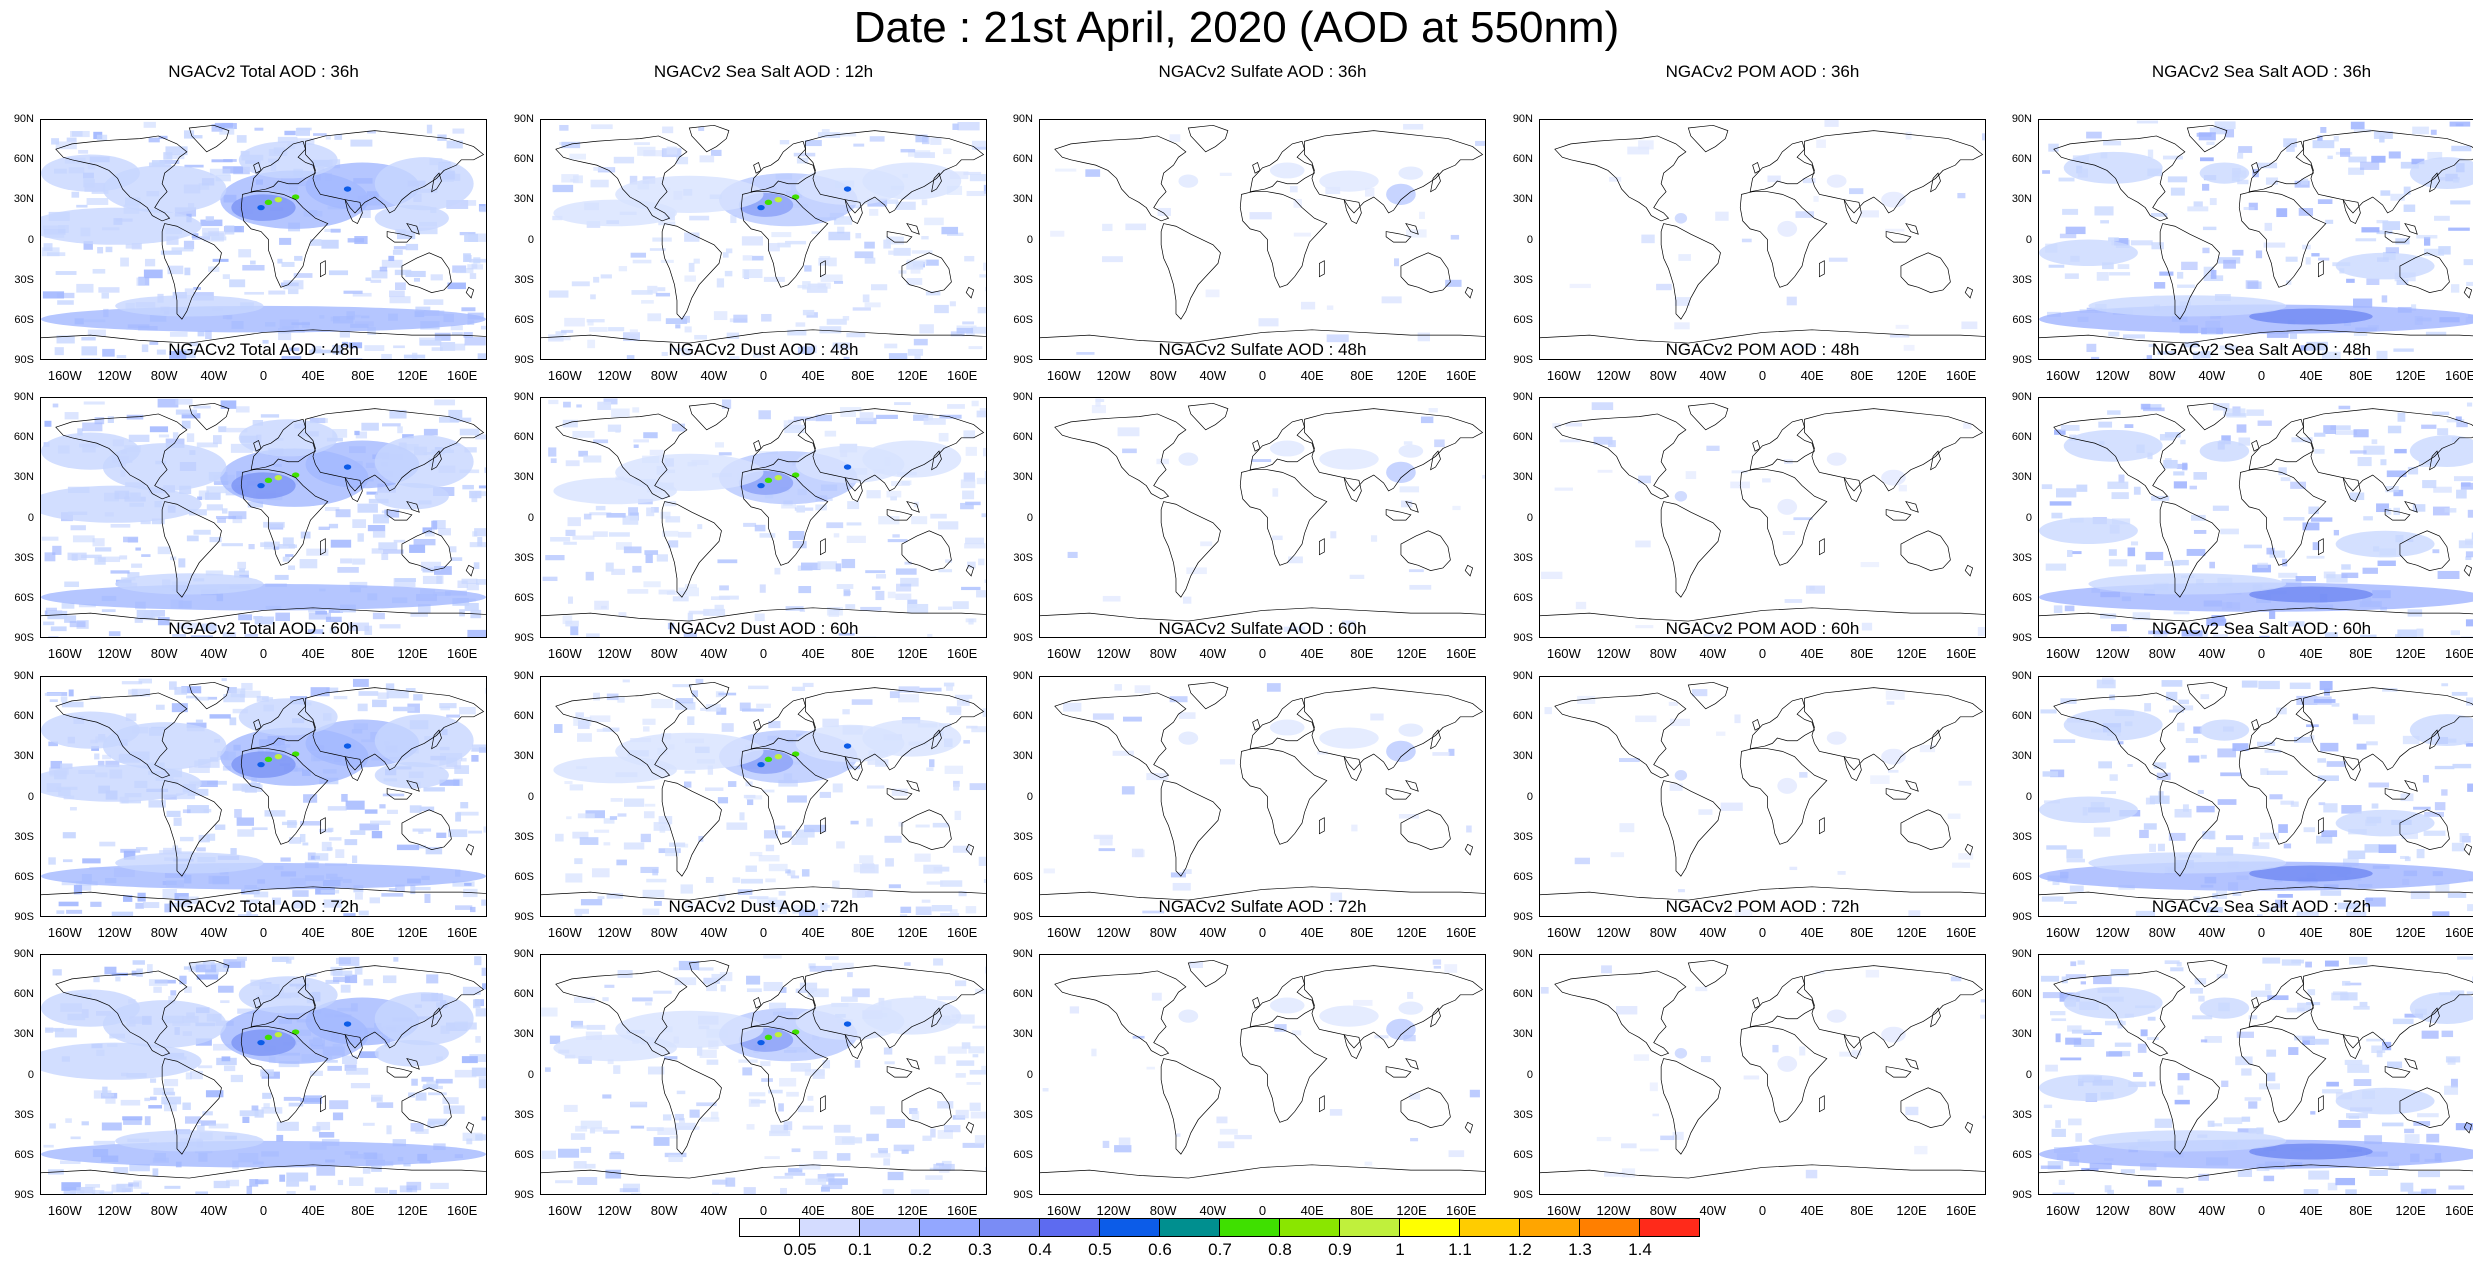 The height and width of the screenshot is (1261, 2473). What do you see at coordinates (763, 336) in the screenshot?
I see `antarctica-coastline` at bounding box center [763, 336].